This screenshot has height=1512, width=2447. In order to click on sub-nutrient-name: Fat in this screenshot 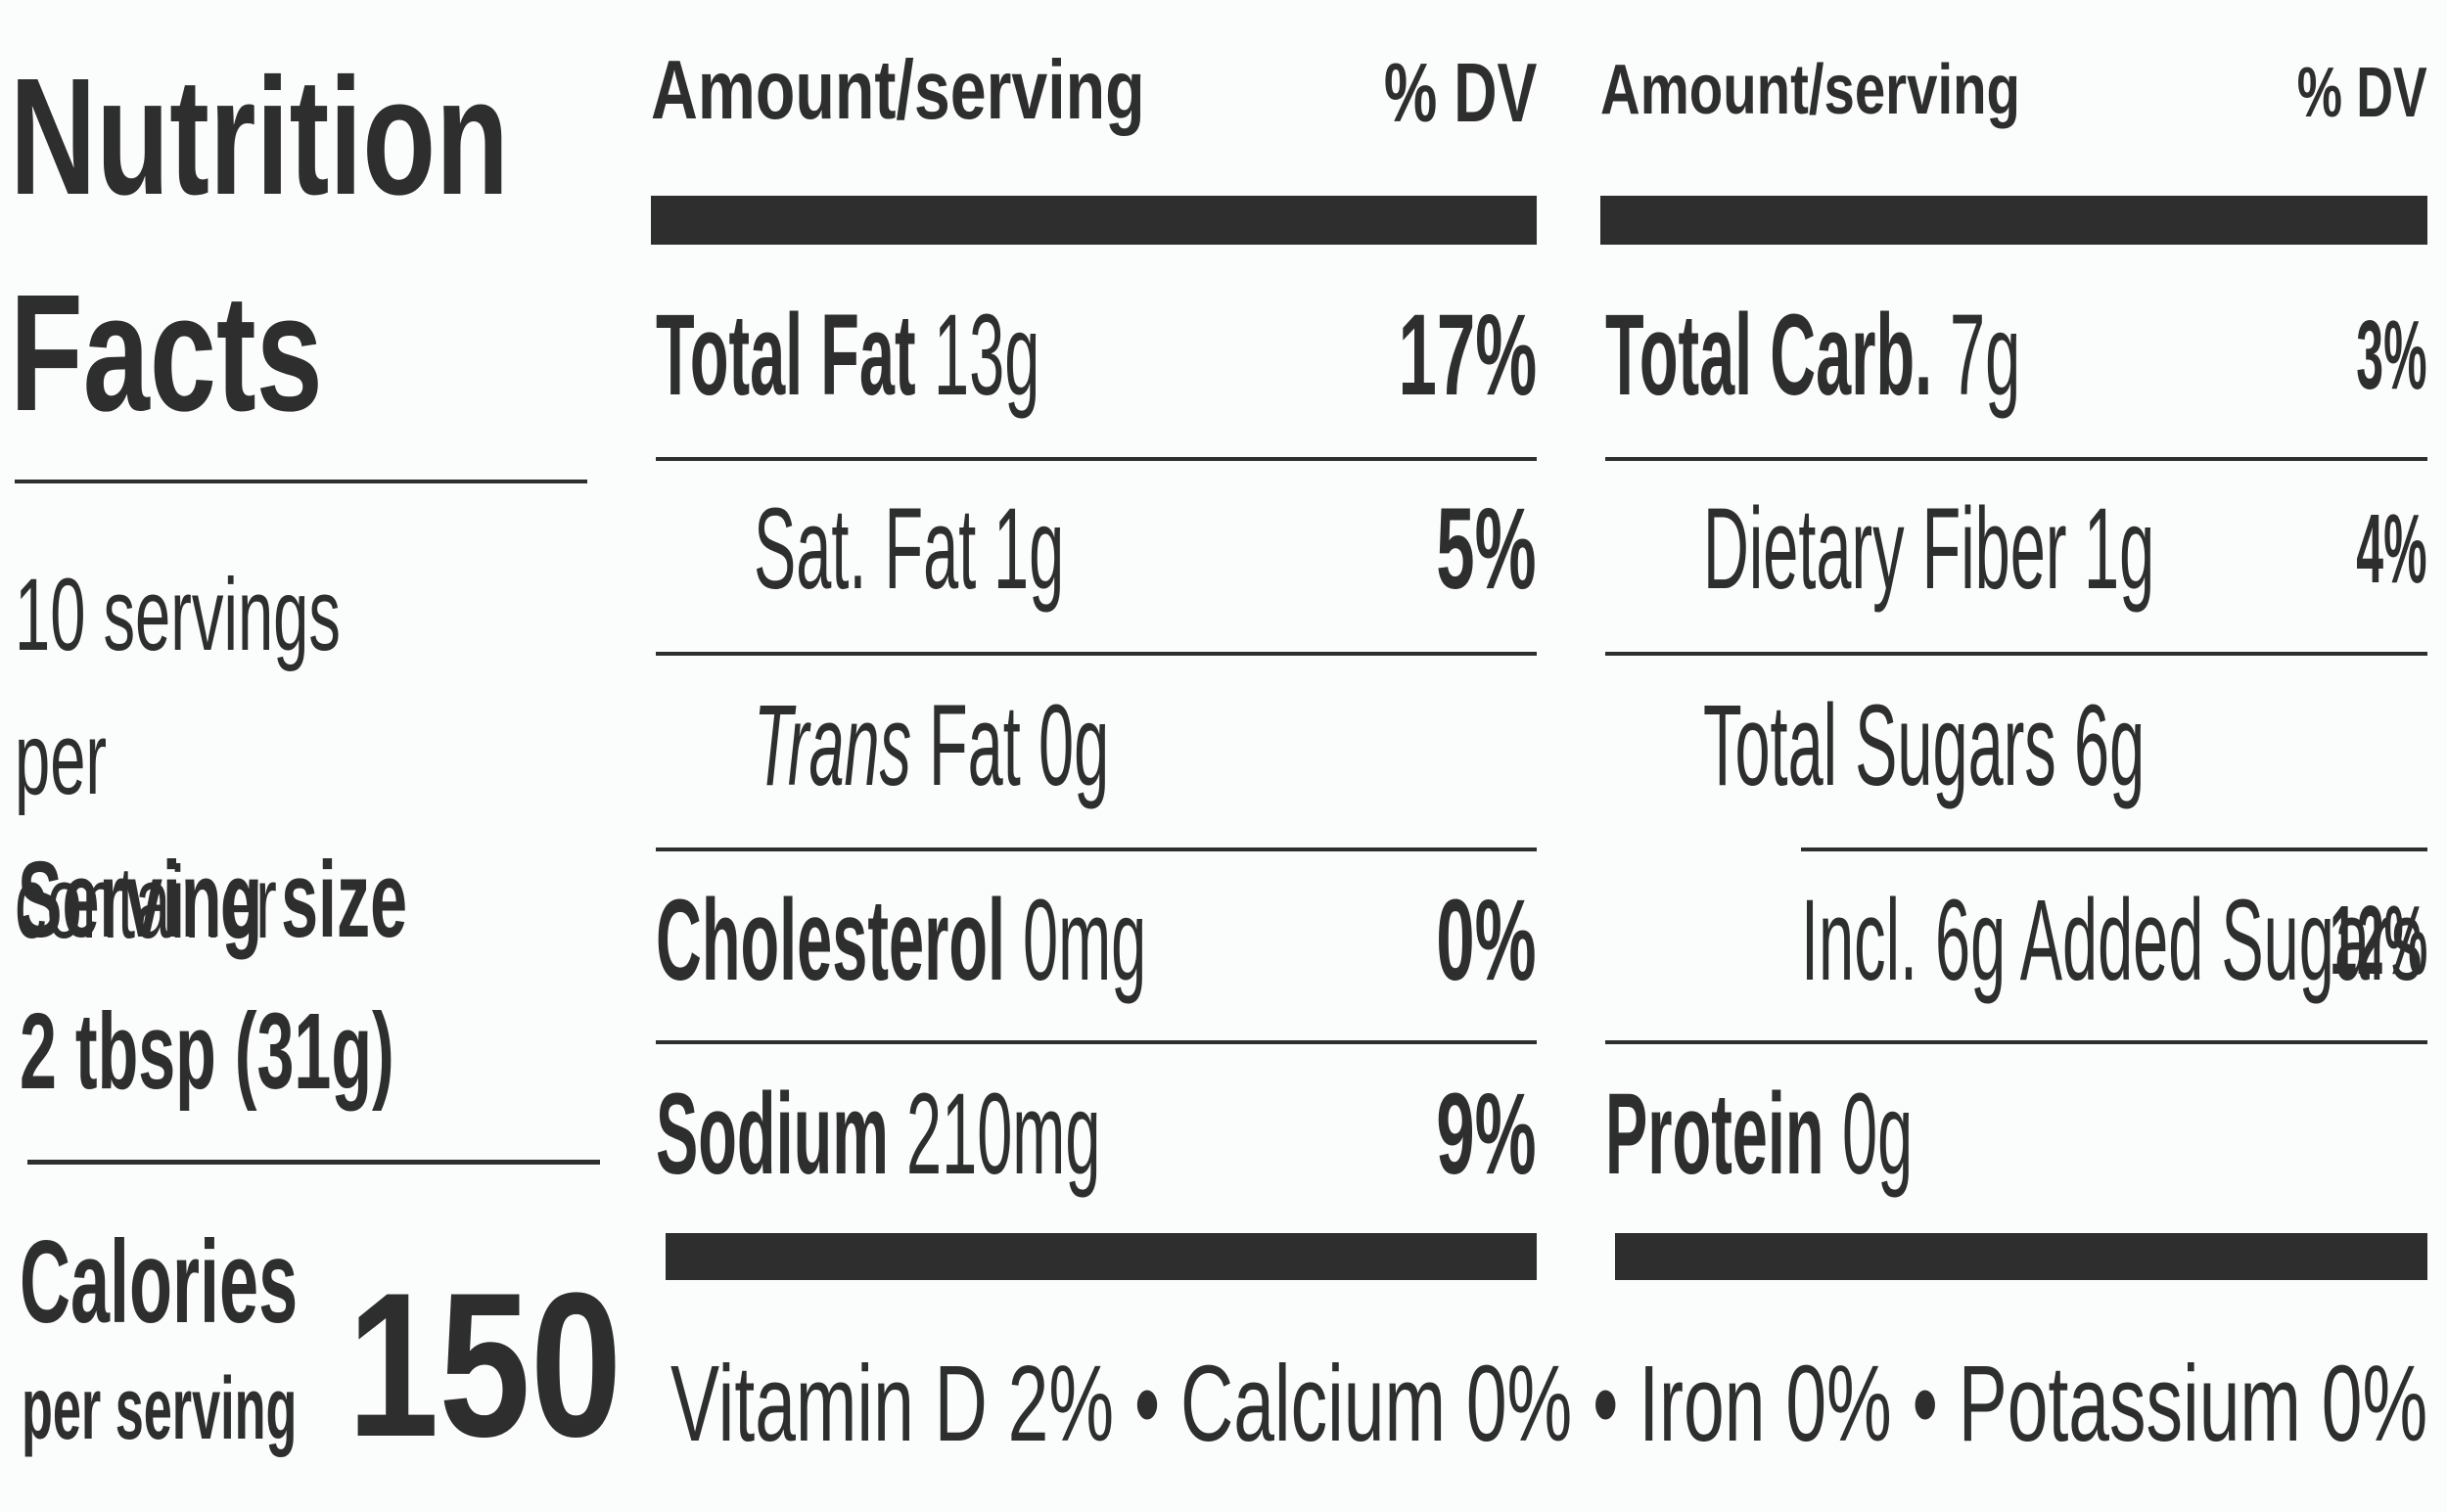, I will do `click(975, 745)`.